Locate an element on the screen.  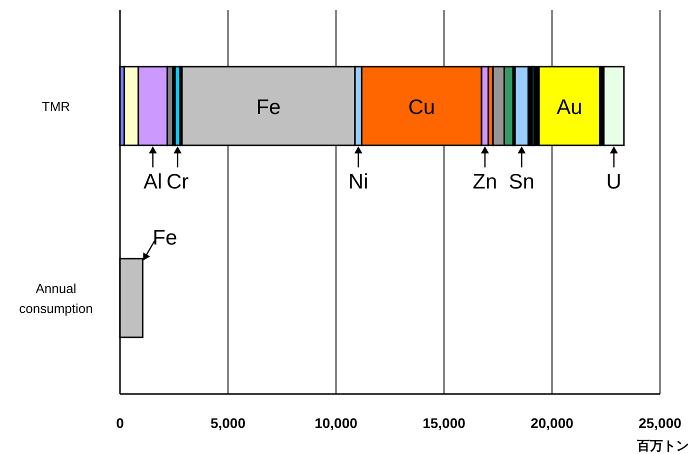
x-tick-label: 15,000 is located at coordinates (444, 423).